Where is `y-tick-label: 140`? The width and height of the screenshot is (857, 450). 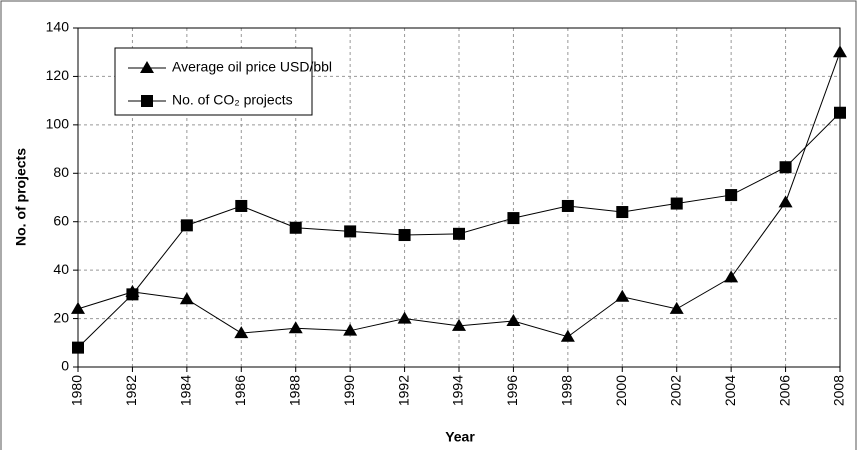 y-tick-label: 140 is located at coordinates (58, 27).